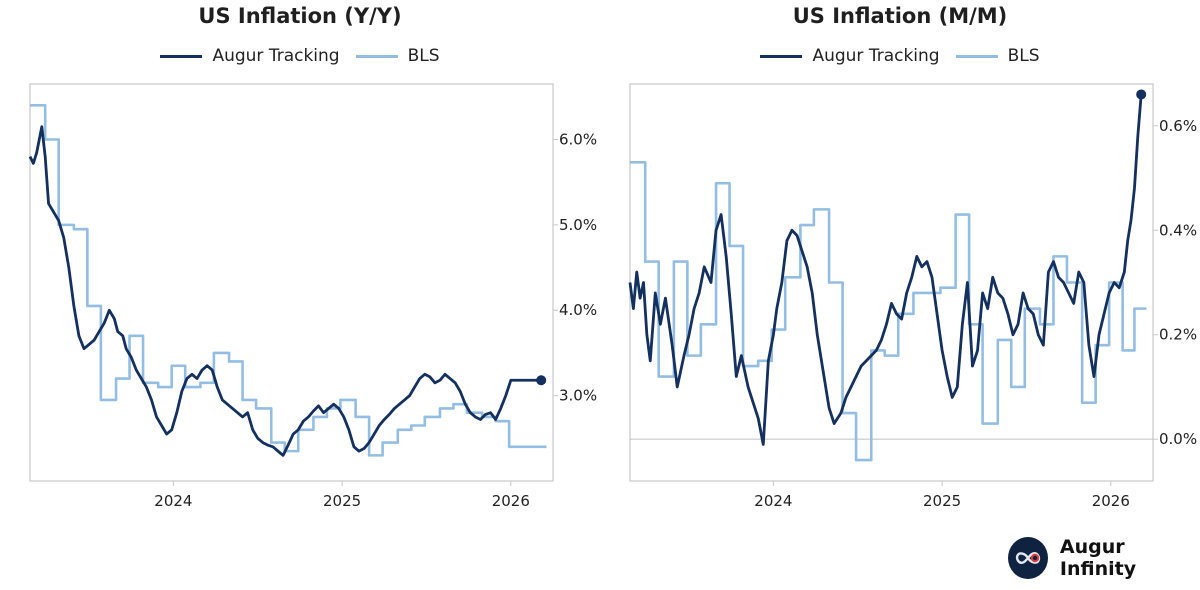 The height and width of the screenshot is (590, 1200). What do you see at coordinates (578, 225) in the screenshot?
I see `y-tick-label: 5.0%` at bounding box center [578, 225].